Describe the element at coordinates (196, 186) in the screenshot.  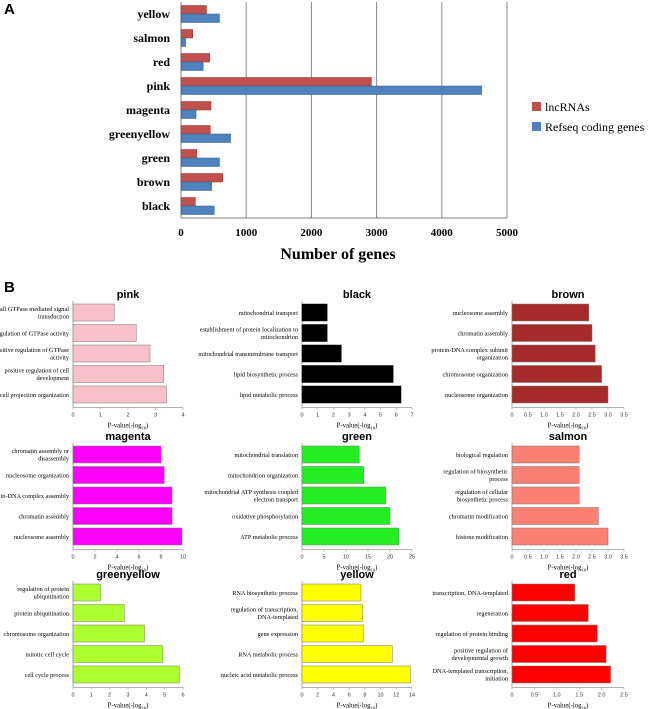
I see `panel-a-bar-refseq-brown` at that location.